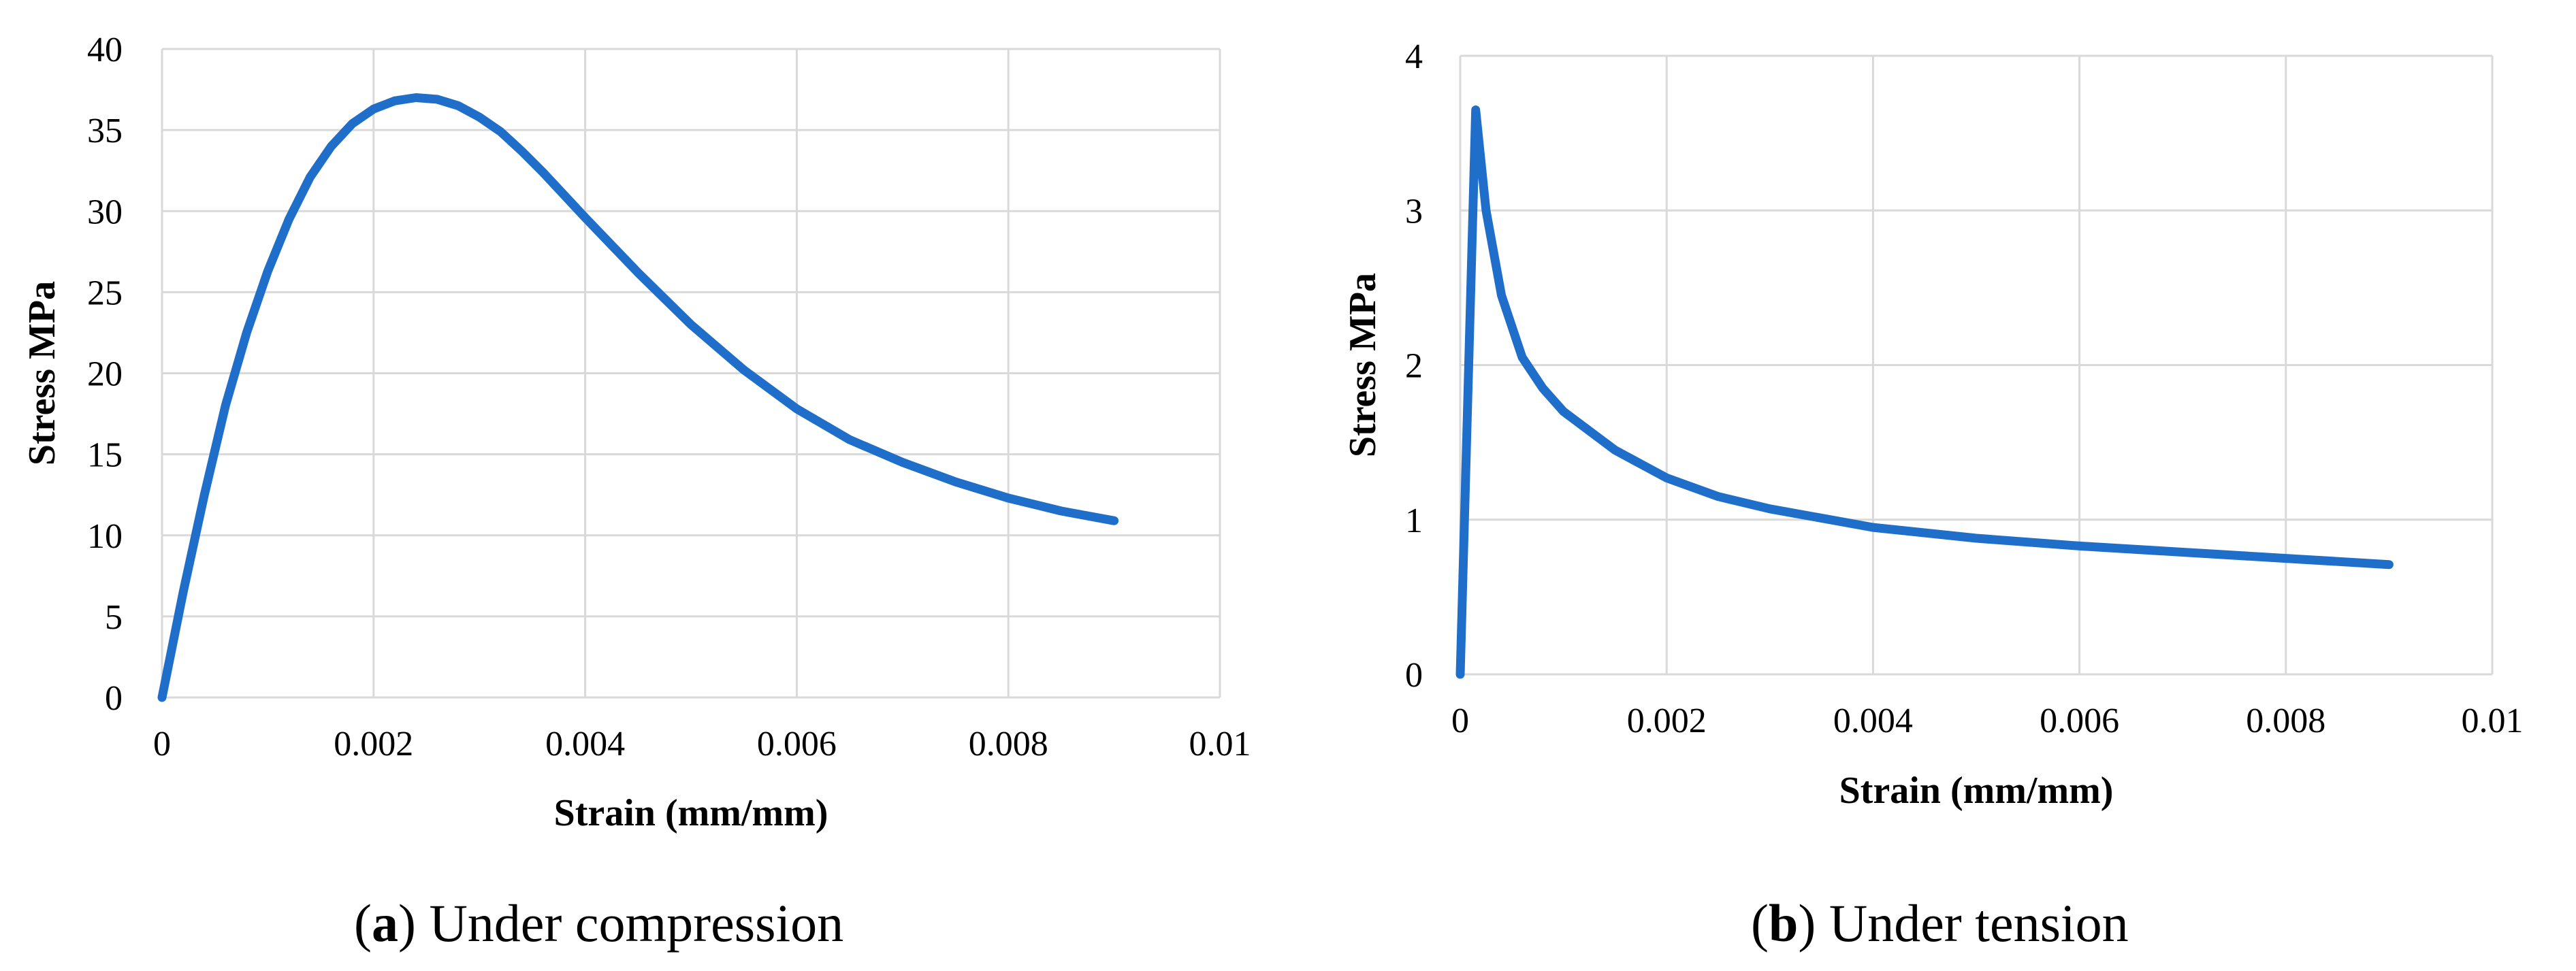  Describe the element at coordinates (385, 923) in the screenshot. I see `caption-letter: a` at that location.